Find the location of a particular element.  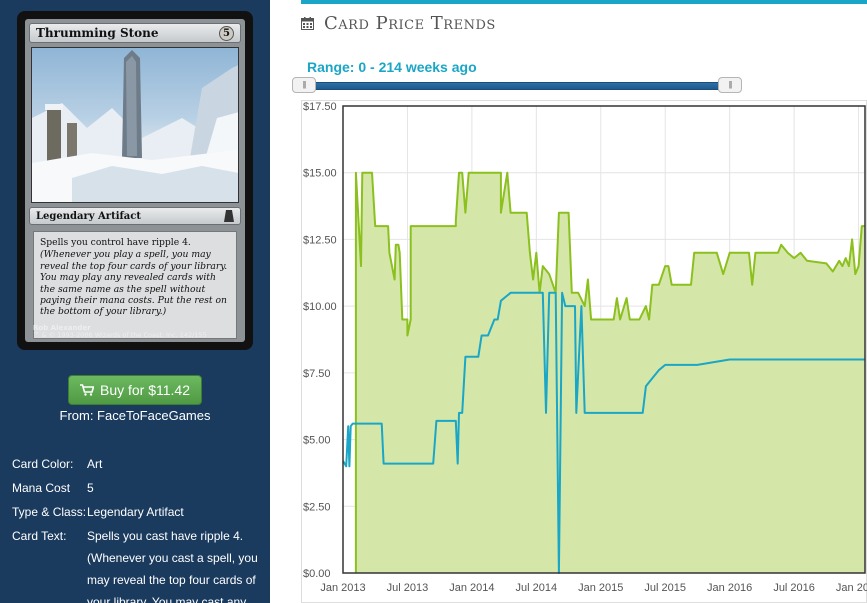

x-tick-label: Jul 2016 is located at coordinates (794, 588).